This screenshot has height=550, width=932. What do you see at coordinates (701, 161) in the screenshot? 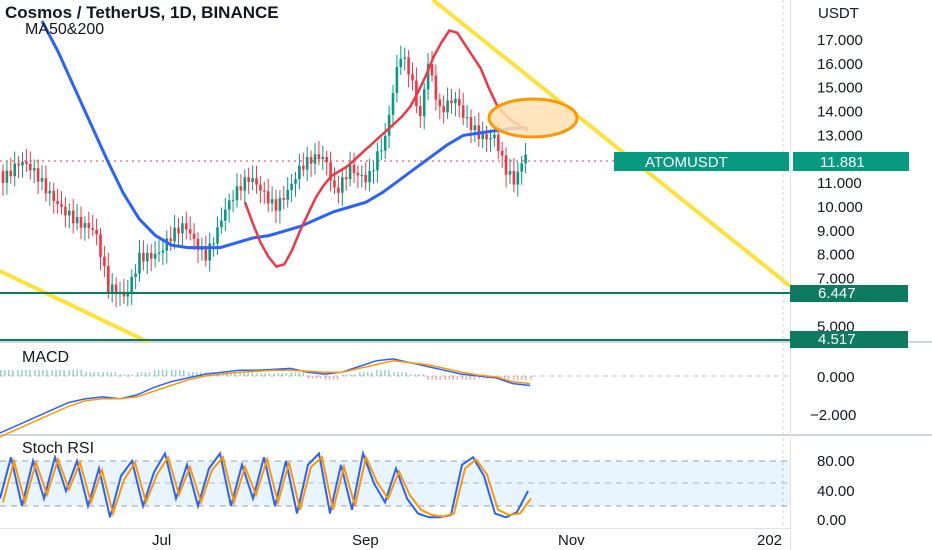
I see `symbol-tag` at bounding box center [701, 161].